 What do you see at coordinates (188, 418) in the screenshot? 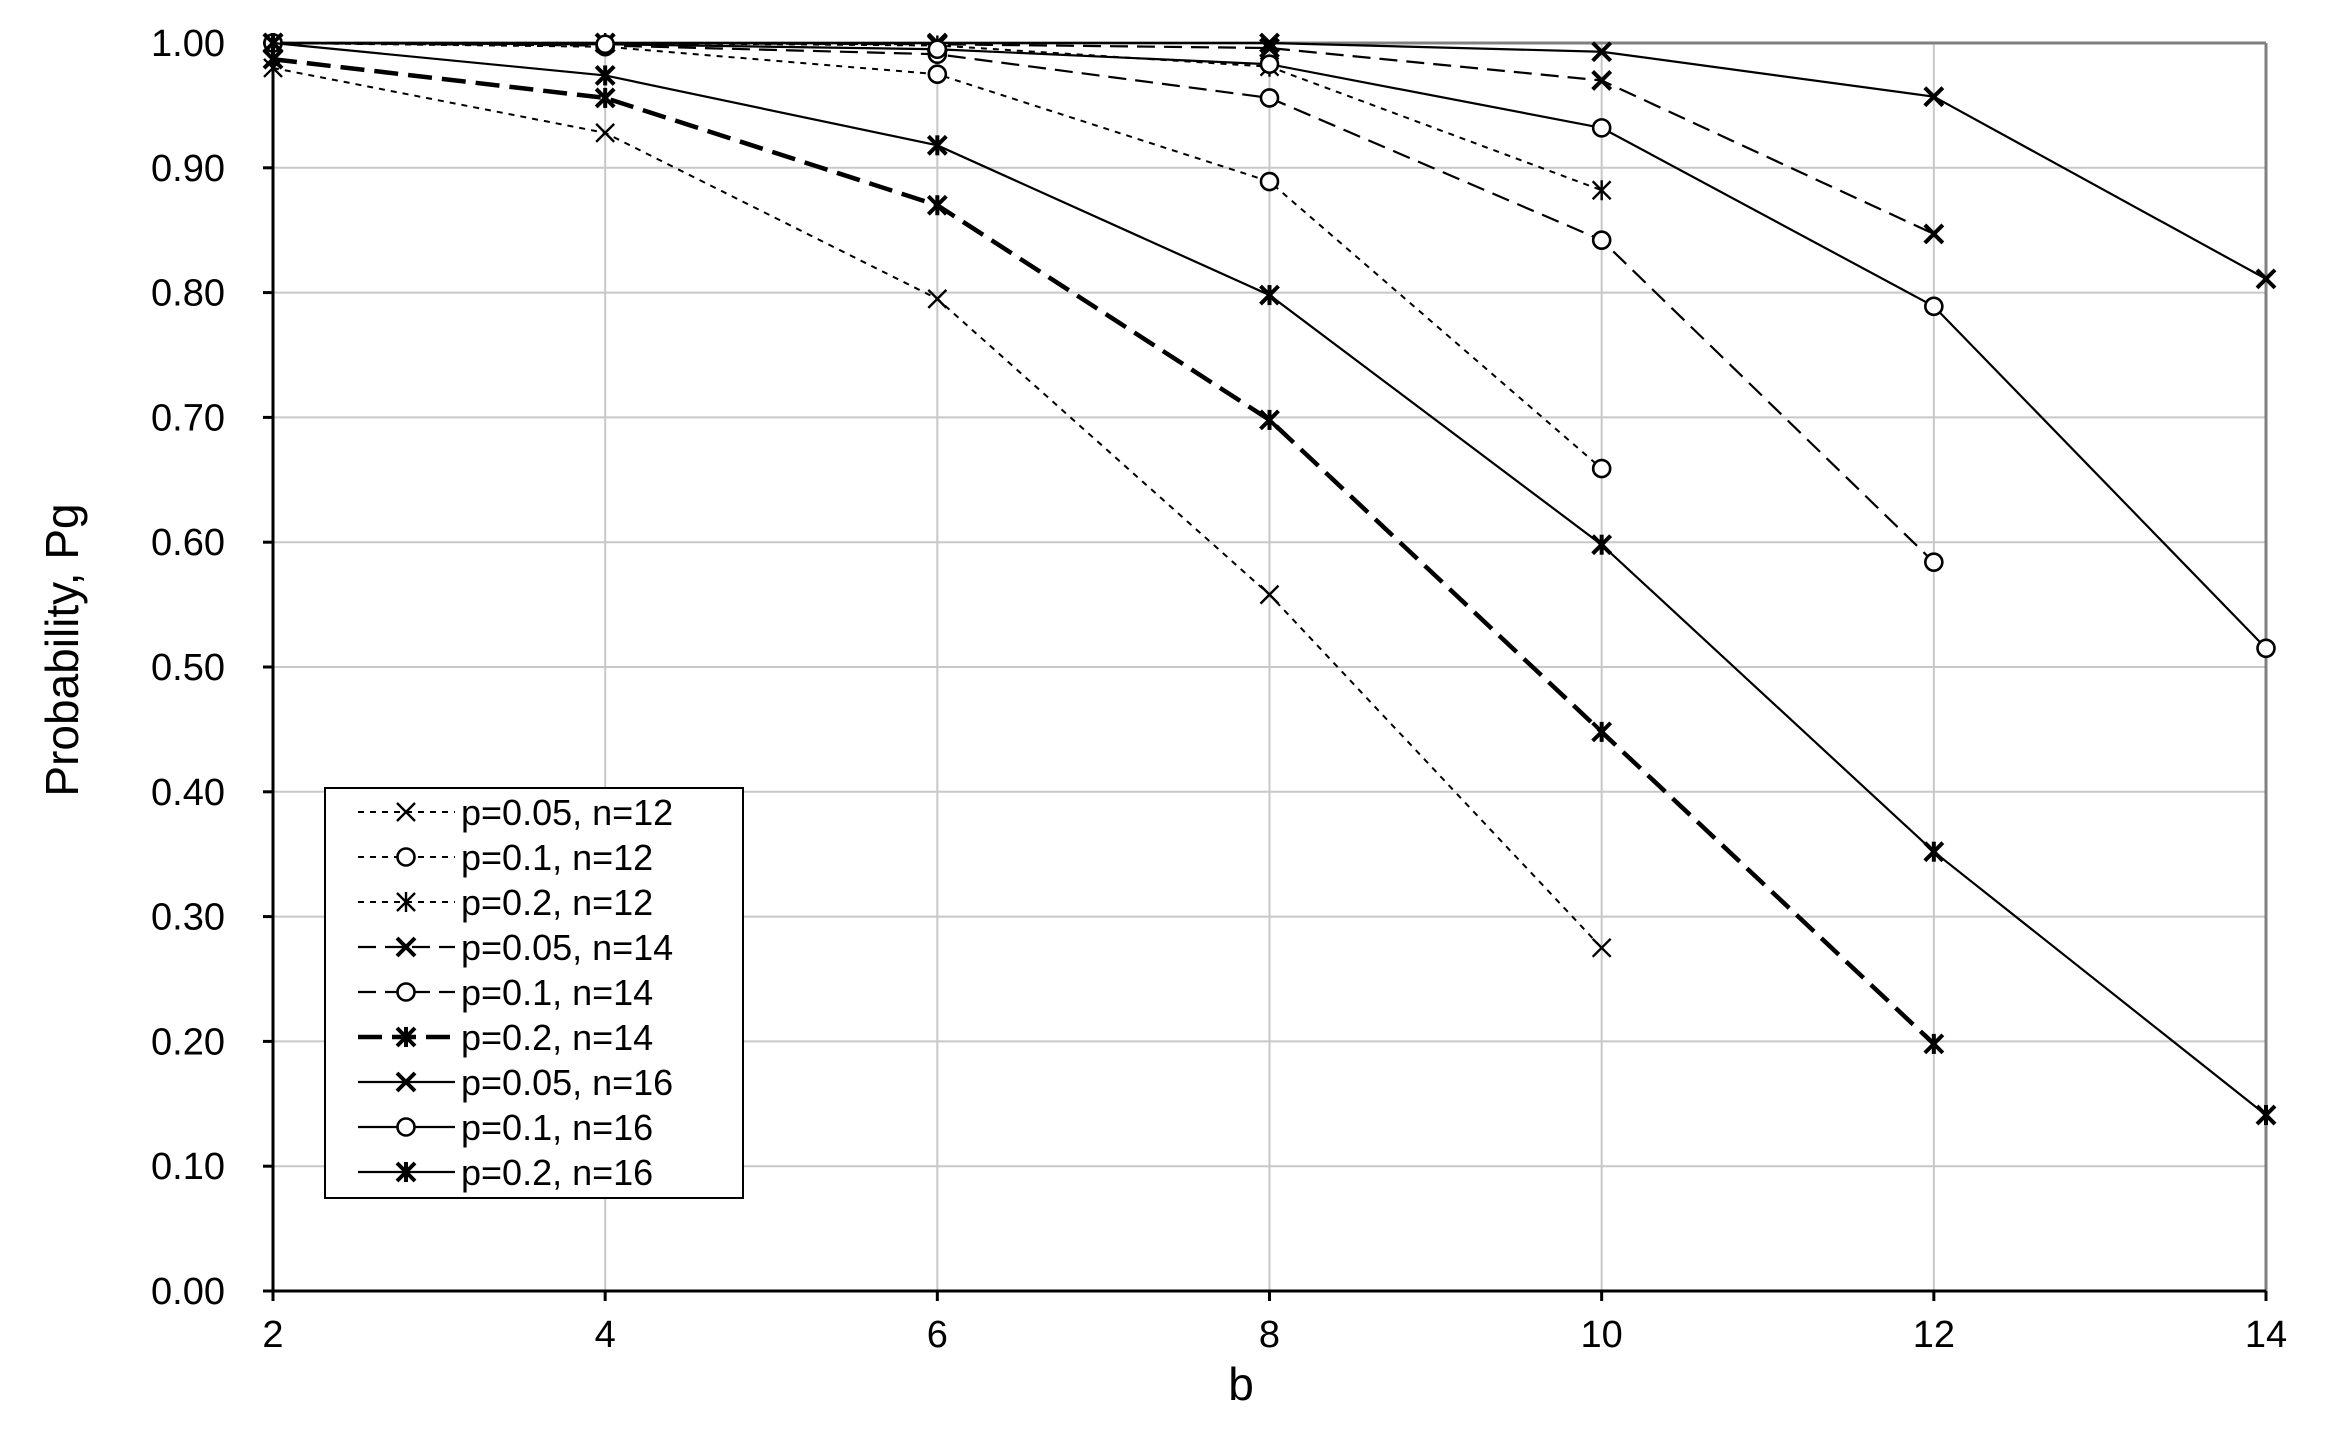
I see `y-tick-label: 0.70` at bounding box center [188, 418].